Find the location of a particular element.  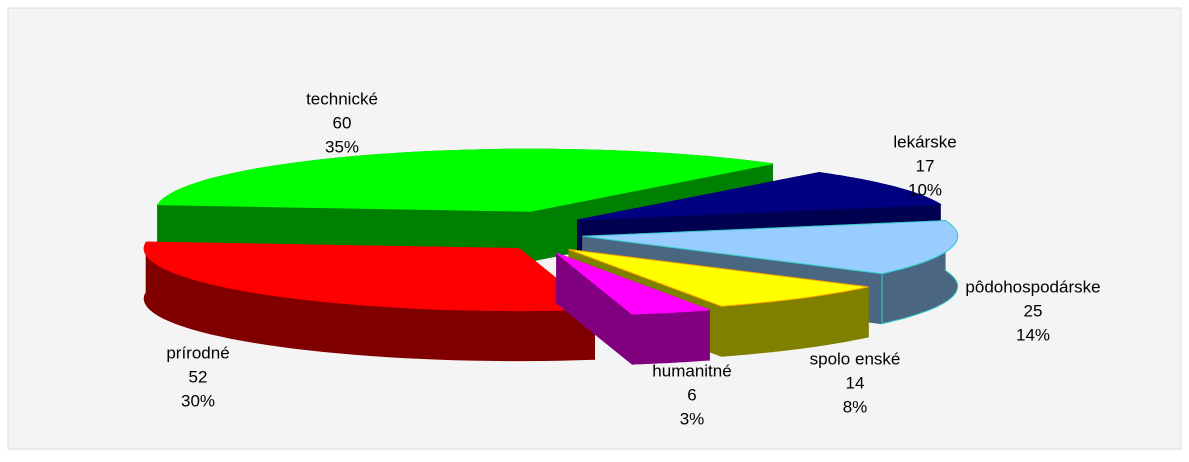

slice-percent: 3% is located at coordinates (692, 418).